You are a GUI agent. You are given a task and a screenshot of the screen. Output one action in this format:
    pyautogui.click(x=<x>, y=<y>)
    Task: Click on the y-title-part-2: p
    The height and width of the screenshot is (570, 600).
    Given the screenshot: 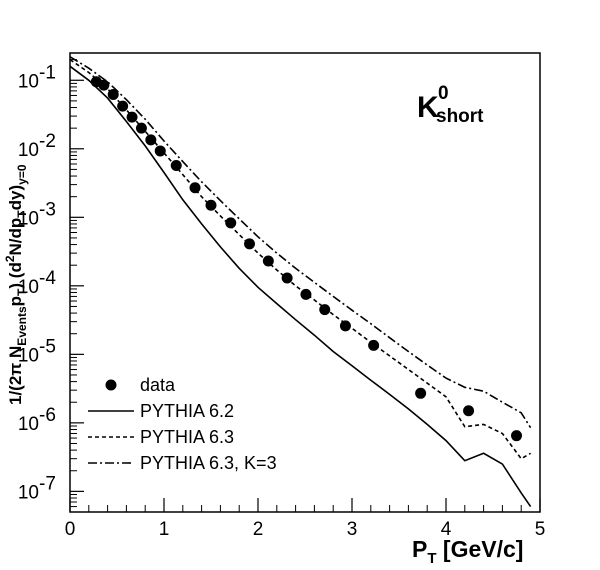 What is the action you would take?
    pyautogui.click(x=15, y=301)
    